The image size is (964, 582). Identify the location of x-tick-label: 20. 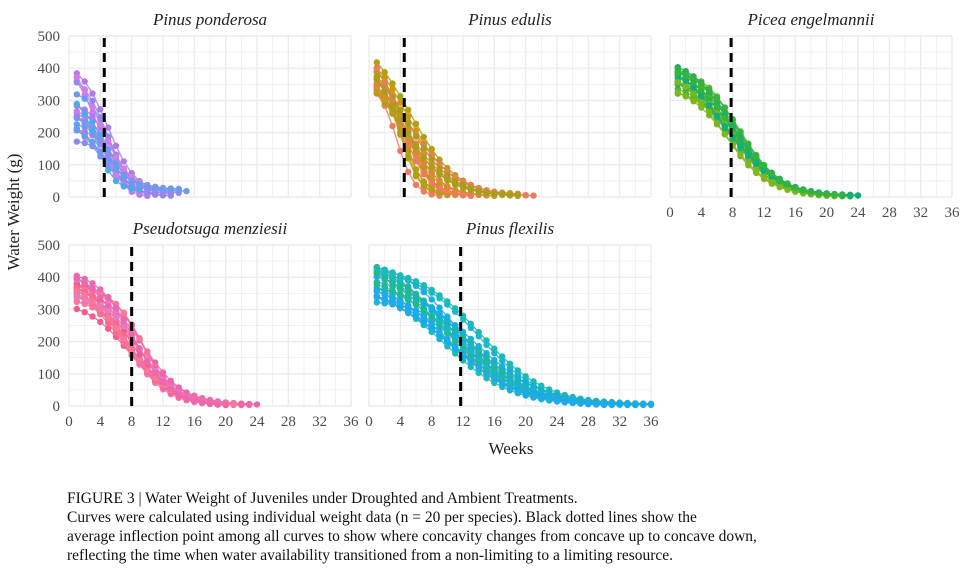
(225, 422).